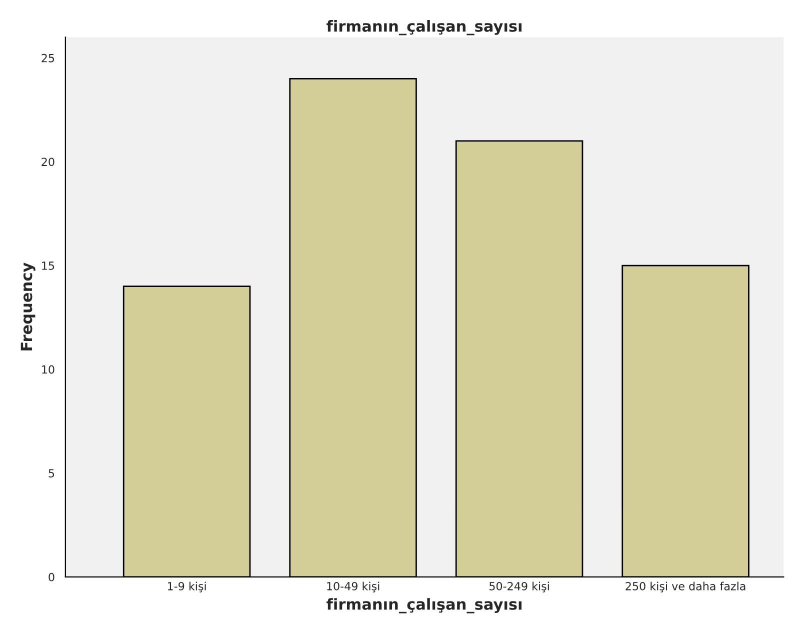 This screenshot has width=798, height=641. Describe the element at coordinates (51, 577) in the screenshot. I see `y-tick-label: 0` at that location.